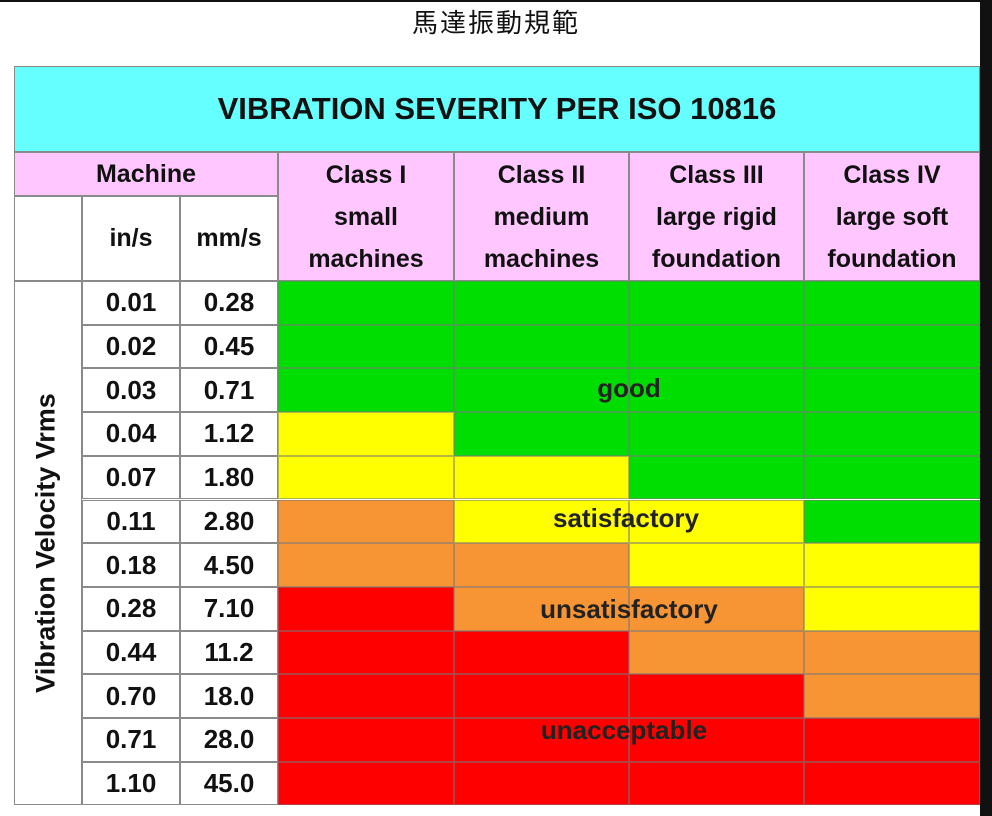 The image size is (992, 816). I want to click on mm-s-value: 0.45, so click(229, 346).